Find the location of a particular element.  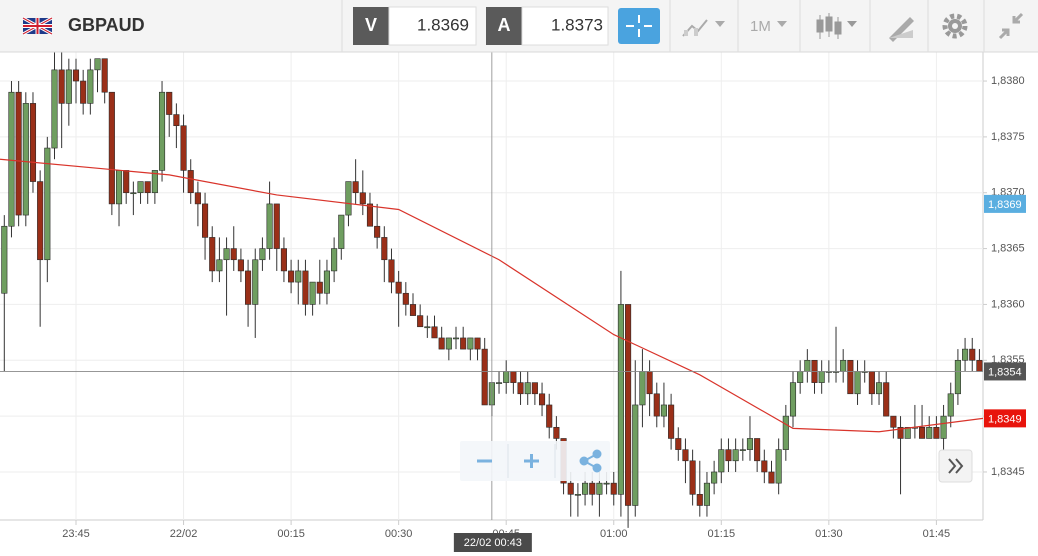

crosshair-time: 22/02 00:43 is located at coordinates (493, 543).